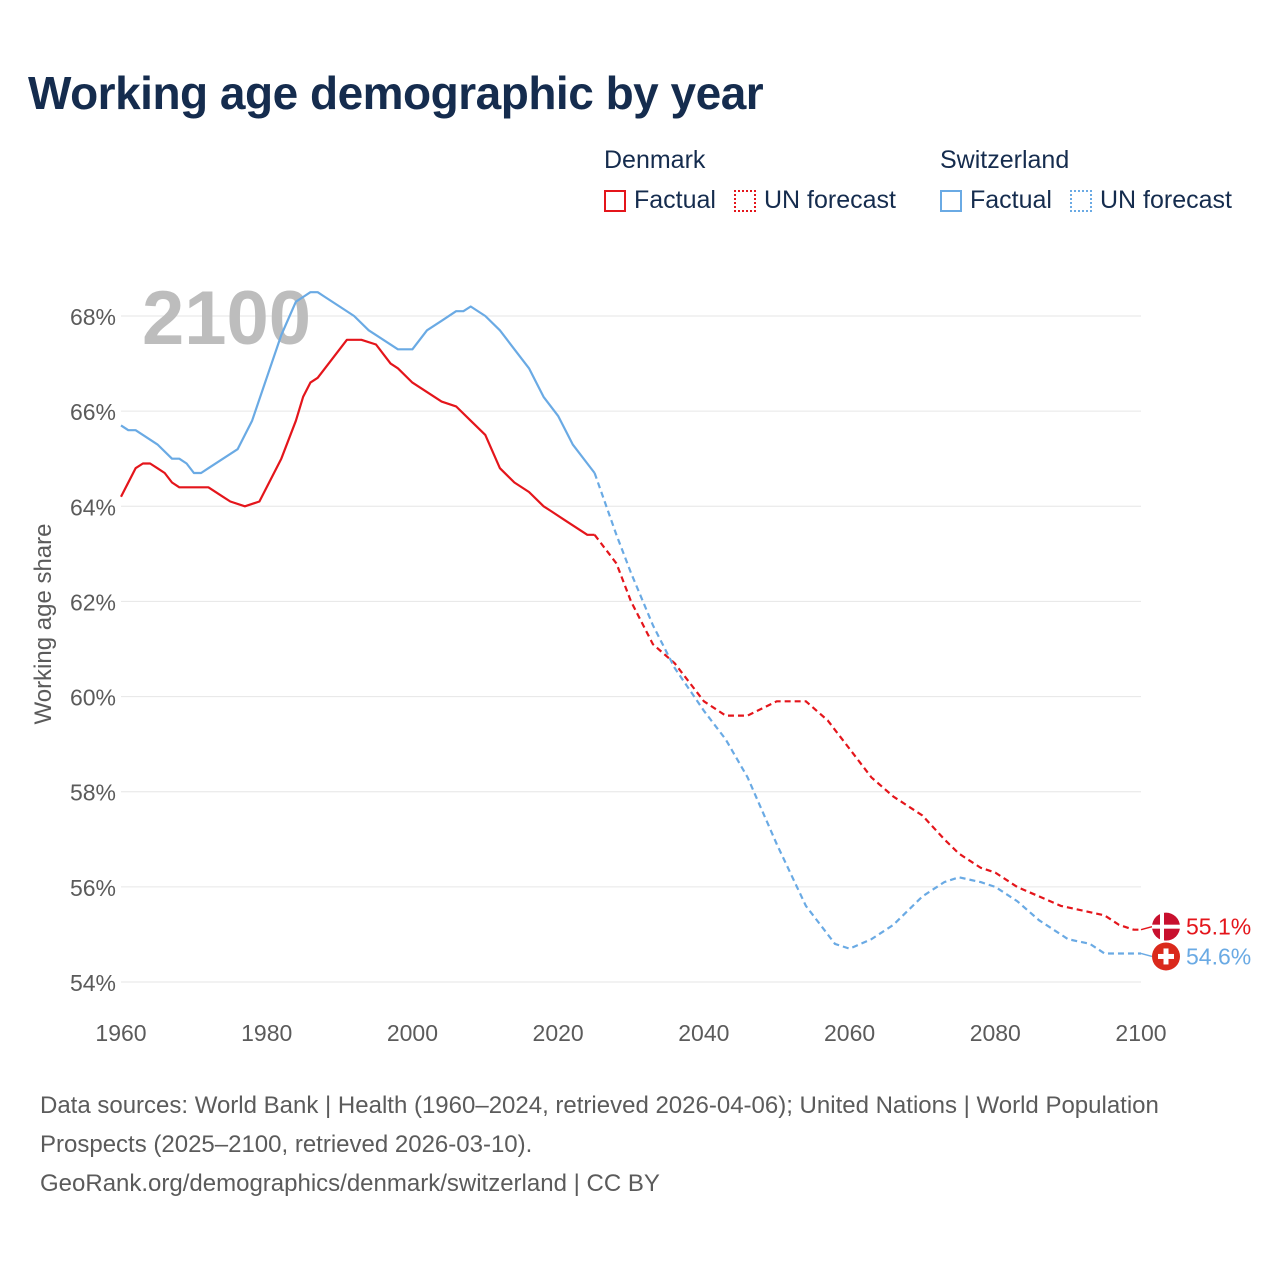 The image size is (1280, 1280). I want to click on y-tick-label: 64%, so click(93, 507).